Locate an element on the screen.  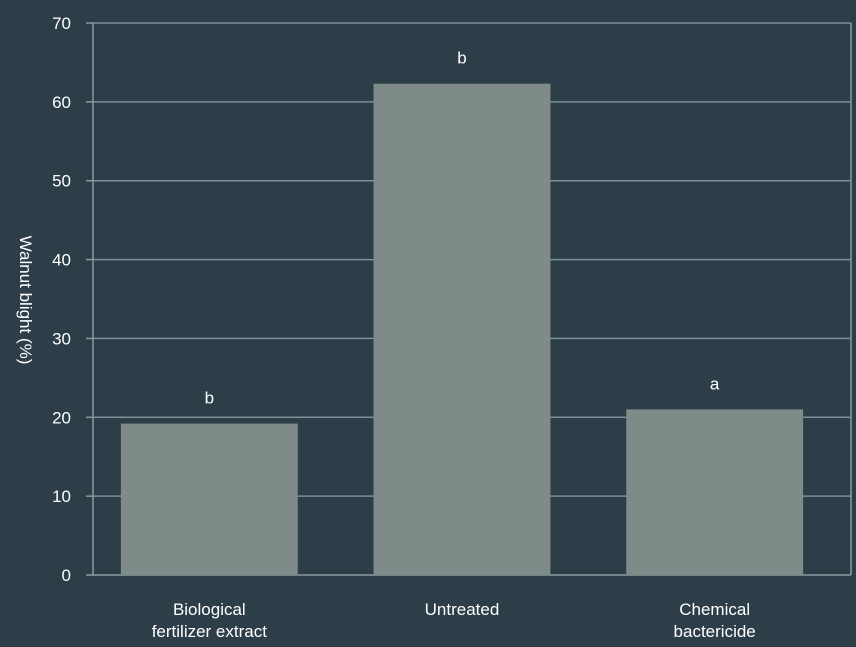
y-tick-label: 40 is located at coordinates (61, 260).